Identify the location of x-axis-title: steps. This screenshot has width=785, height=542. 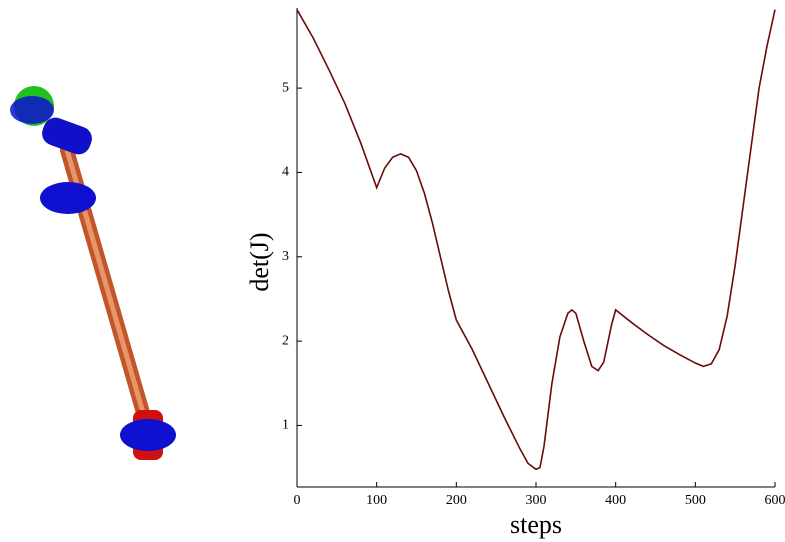
(536, 524).